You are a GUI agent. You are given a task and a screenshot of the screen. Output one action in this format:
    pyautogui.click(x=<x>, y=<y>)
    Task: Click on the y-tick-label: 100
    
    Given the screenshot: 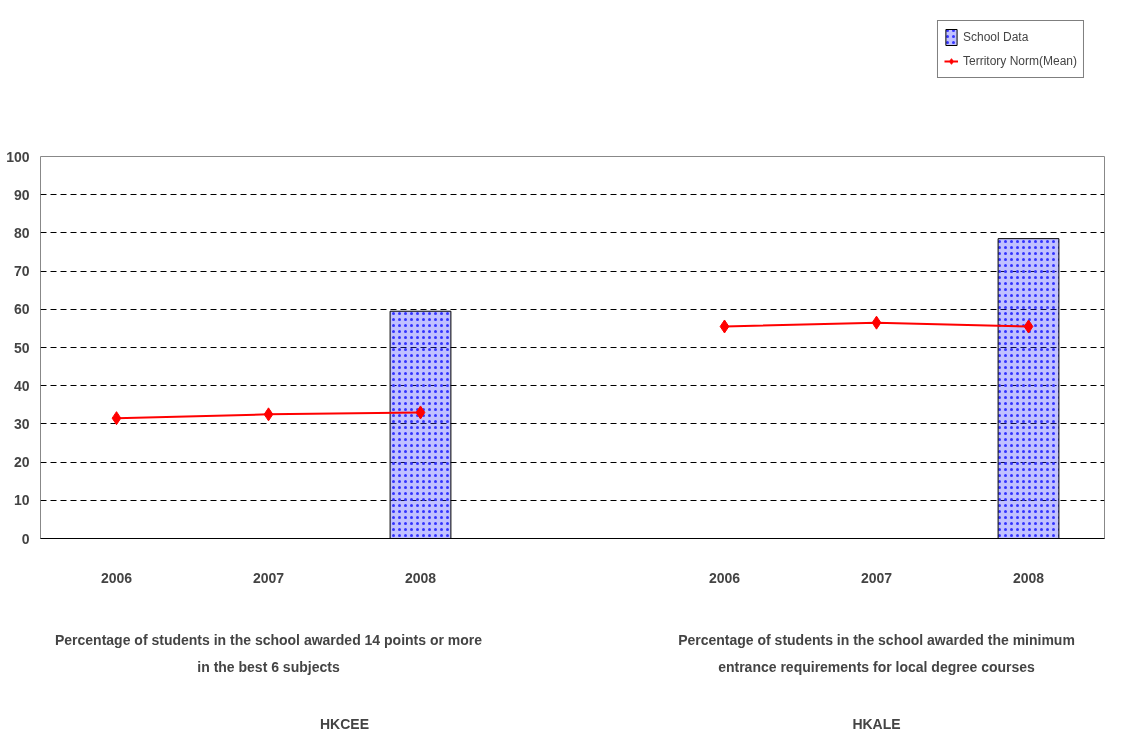 What is the action you would take?
    pyautogui.click(x=18, y=156)
    